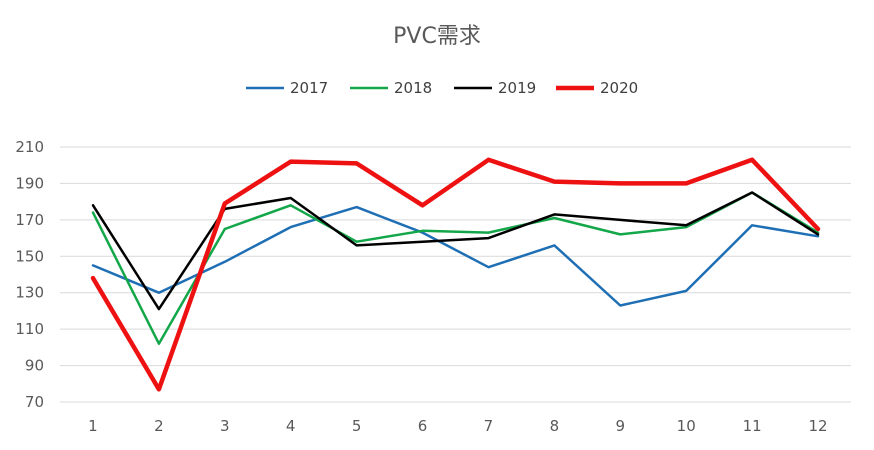 The height and width of the screenshot is (450, 874). What do you see at coordinates (457, 426) in the screenshot?
I see `x-axis-tick-labels: 1 2 3 4 5 6 7 8 9 10 11 12` at bounding box center [457, 426].